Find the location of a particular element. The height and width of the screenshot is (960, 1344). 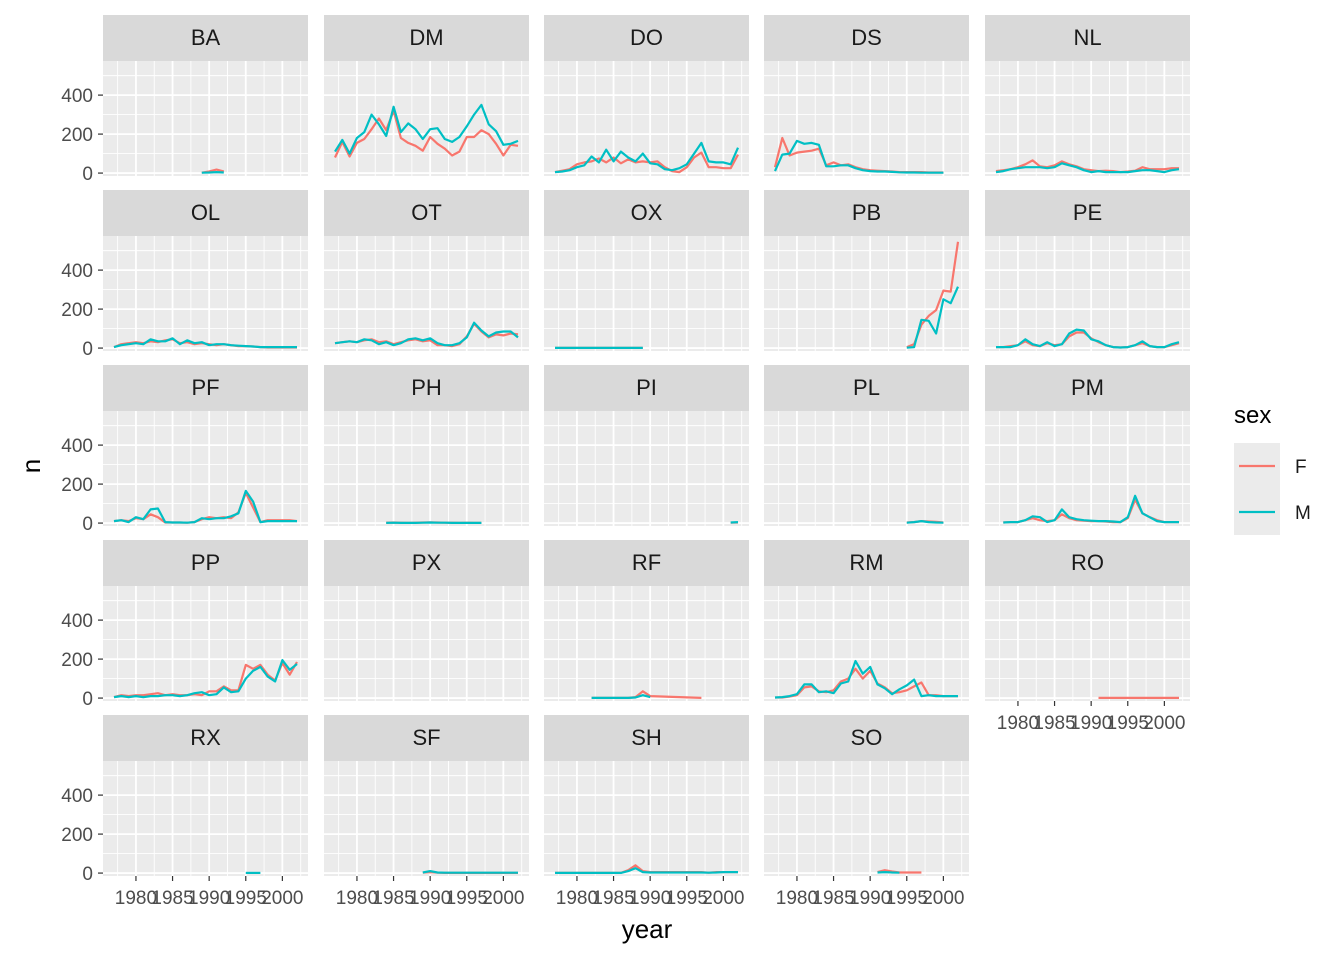

facet-panel-do: DO is located at coordinates (646, 95).